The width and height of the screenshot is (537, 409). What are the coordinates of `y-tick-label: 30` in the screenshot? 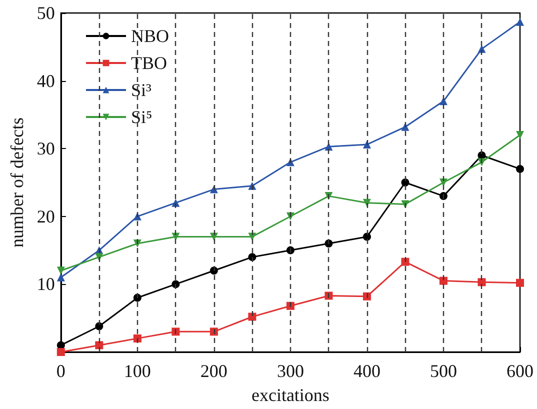 It's located at (45, 148).